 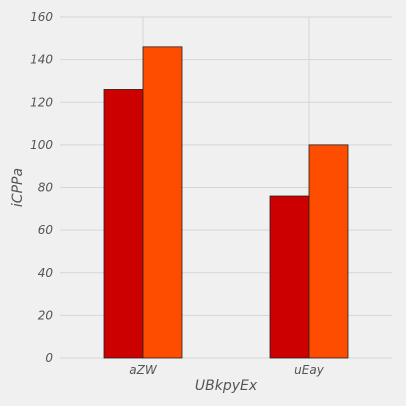 What do you see at coordinates (46, 188) in the screenshot?
I see `y-tick-label: 80` at bounding box center [46, 188].